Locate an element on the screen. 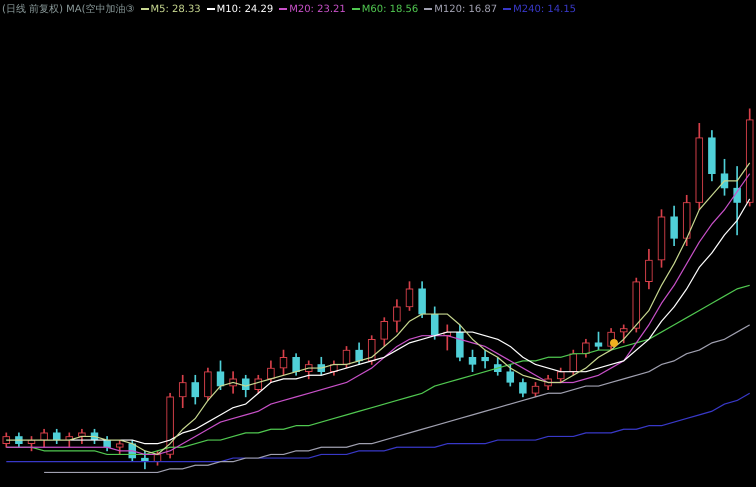 This screenshot has height=487, width=756. legend-label: M60: 18.56 is located at coordinates (390, 9).